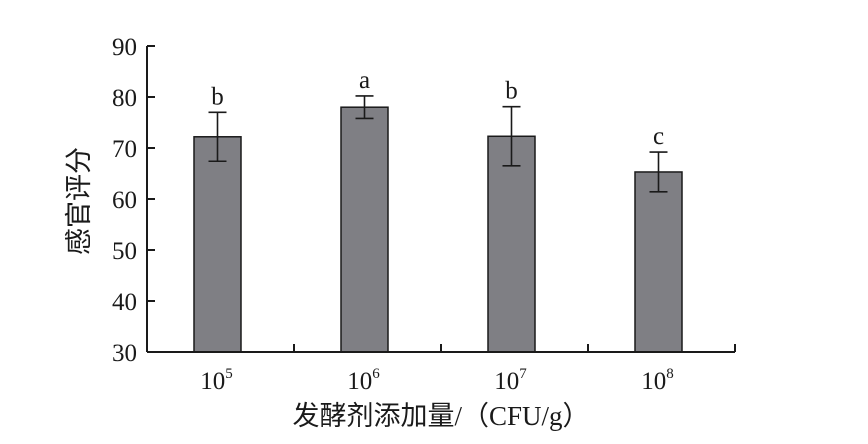 The width and height of the screenshot is (868, 444). I want to click on x-tick-label-exponent: 7, so click(523, 374).